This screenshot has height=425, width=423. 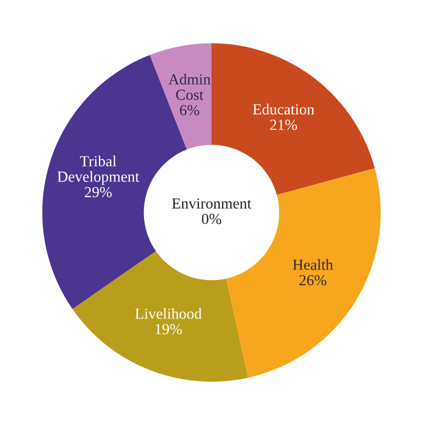 I want to click on data-label: 19%, so click(x=169, y=329).